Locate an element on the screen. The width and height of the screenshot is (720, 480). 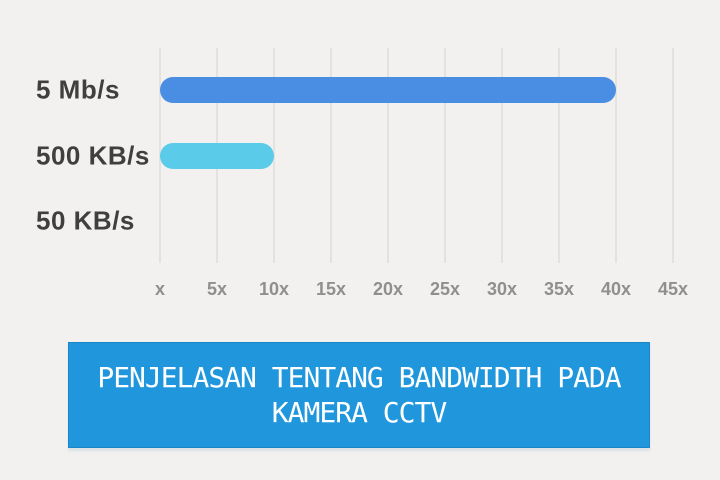
x-tick-label: 35x is located at coordinates (559, 289).